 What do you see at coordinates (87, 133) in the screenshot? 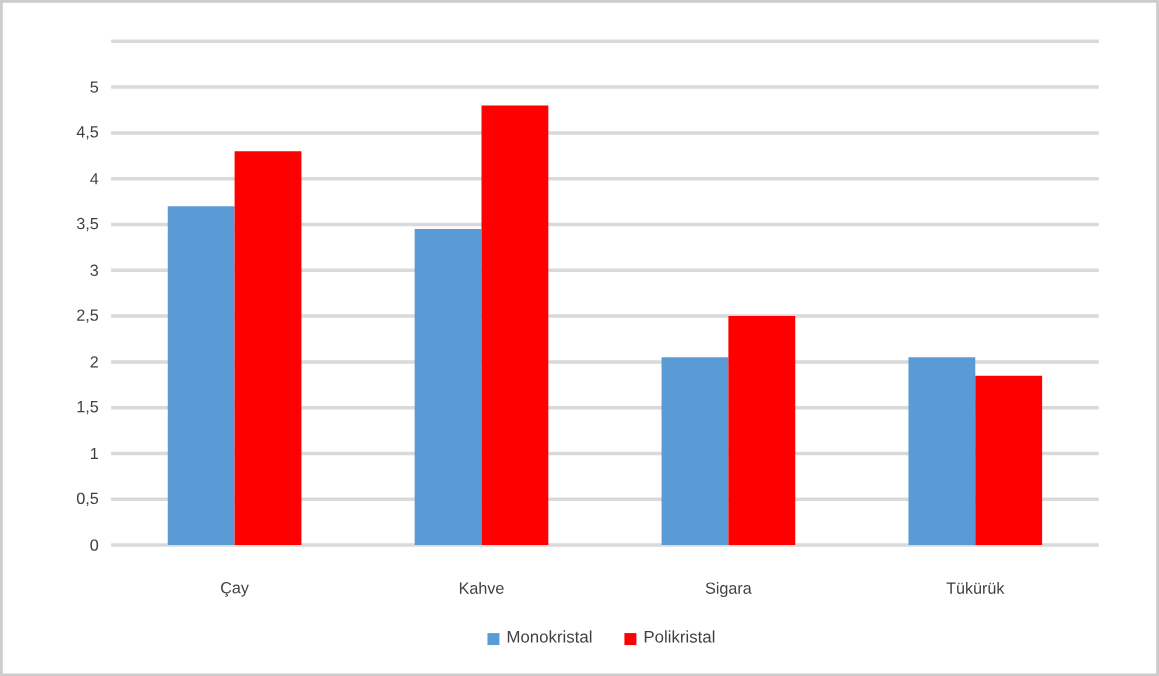
I see `y-tick-label: 4,5` at bounding box center [87, 133].